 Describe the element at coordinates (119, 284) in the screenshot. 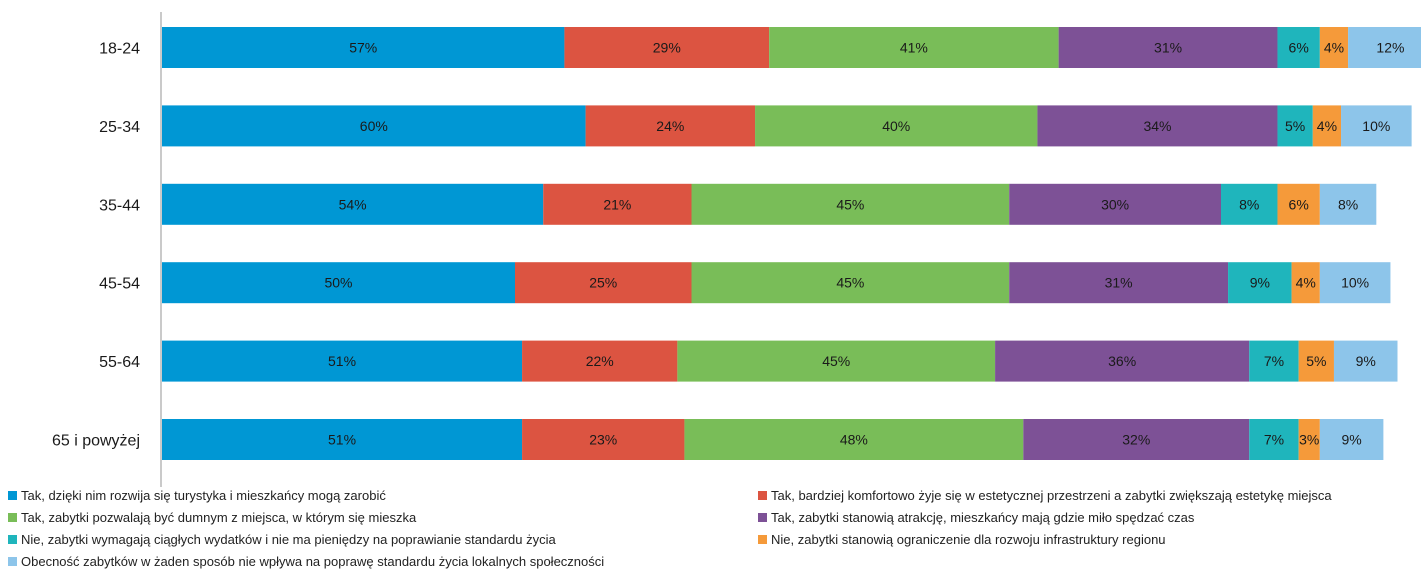

I see `category-label: 45-54` at that location.